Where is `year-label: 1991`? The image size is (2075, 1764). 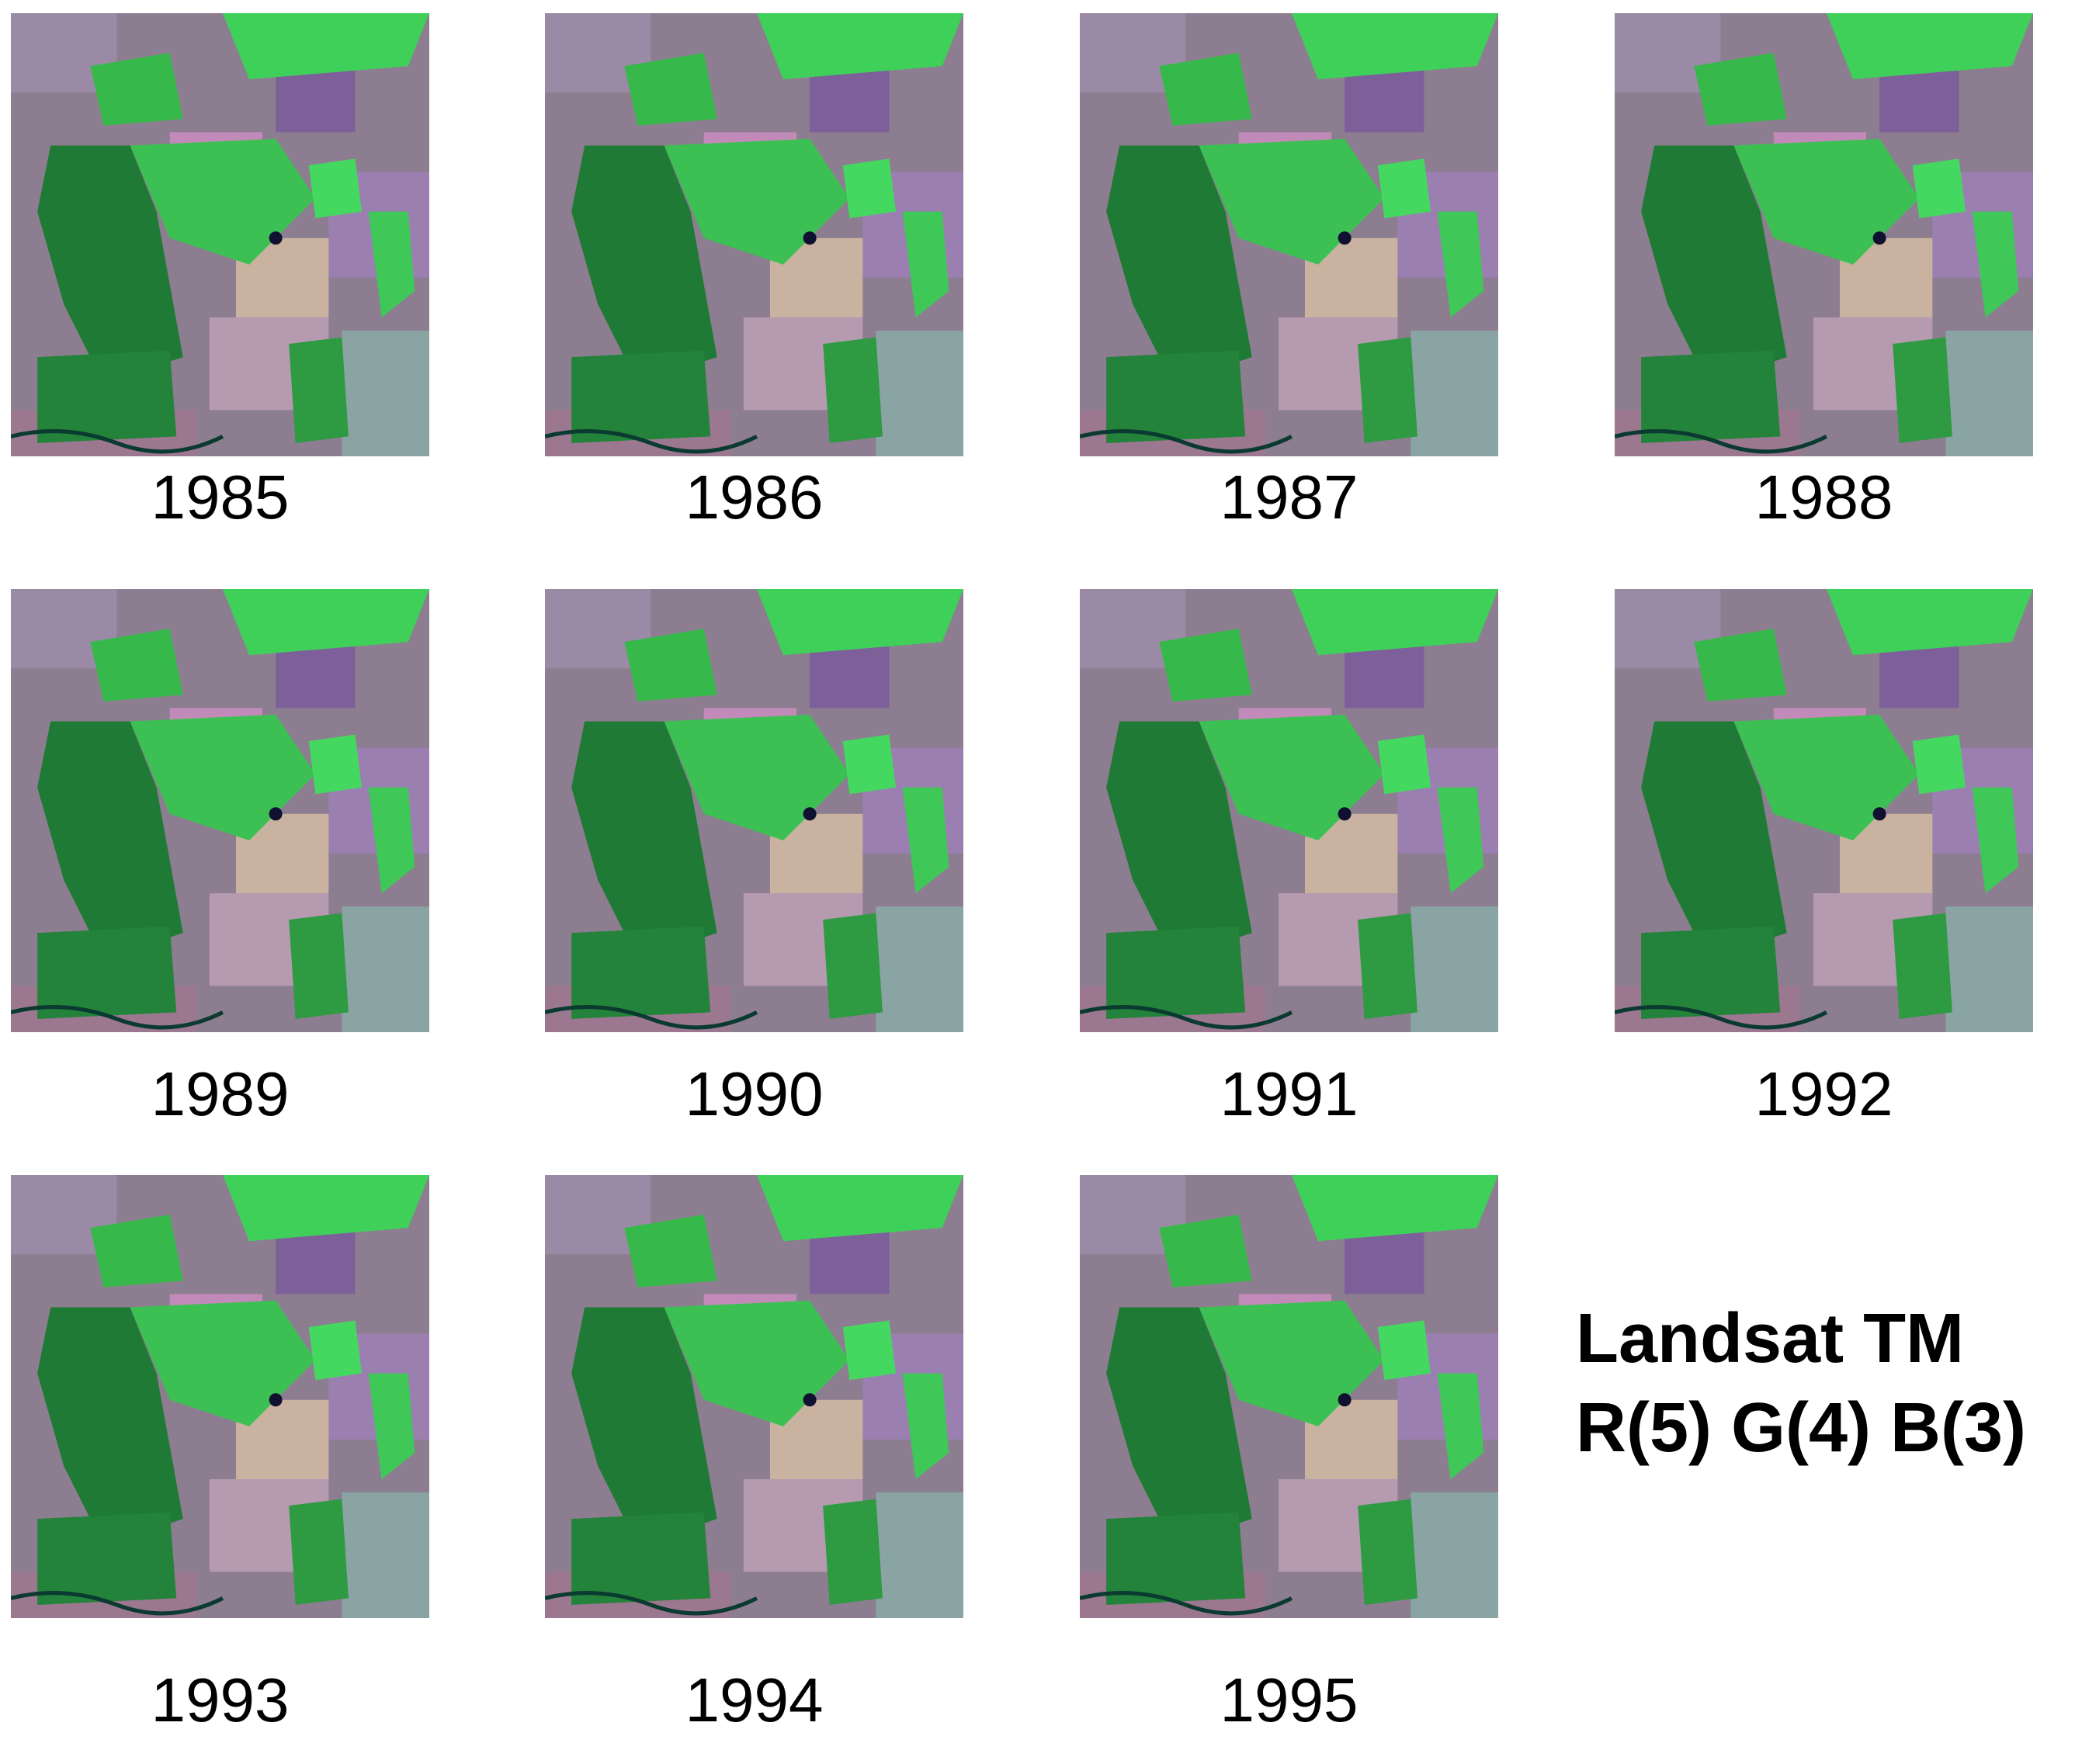
year-label: 1991 is located at coordinates (1289, 1093).